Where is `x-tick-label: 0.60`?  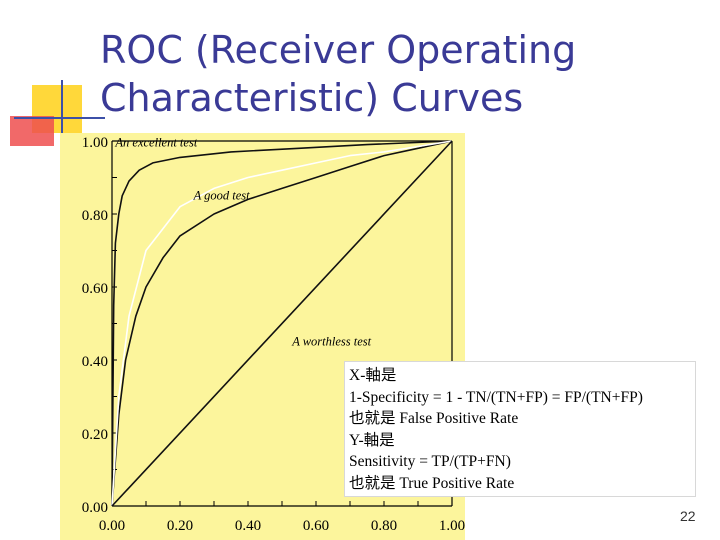 x-tick-label: 0.60 is located at coordinates (316, 526).